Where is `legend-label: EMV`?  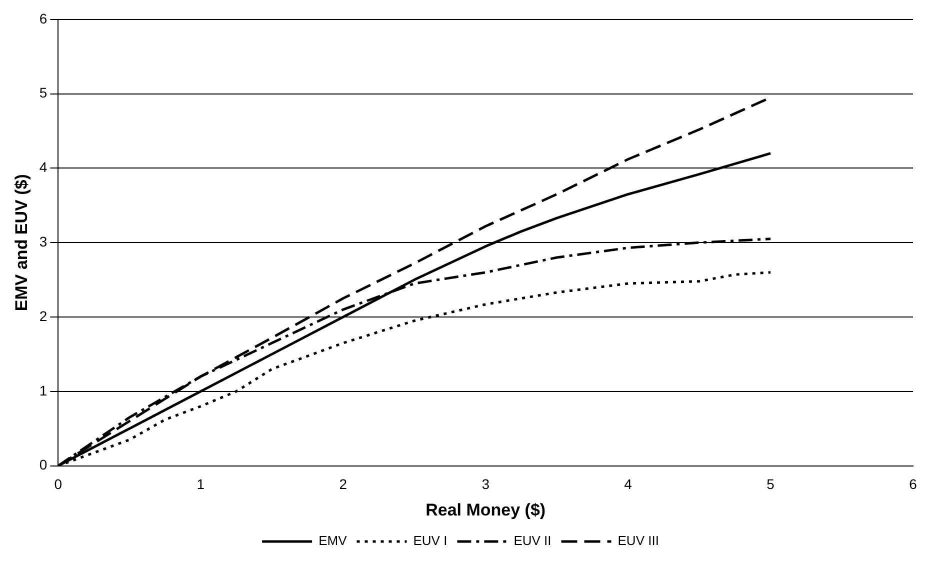
legend-label: EMV is located at coordinates (333, 540).